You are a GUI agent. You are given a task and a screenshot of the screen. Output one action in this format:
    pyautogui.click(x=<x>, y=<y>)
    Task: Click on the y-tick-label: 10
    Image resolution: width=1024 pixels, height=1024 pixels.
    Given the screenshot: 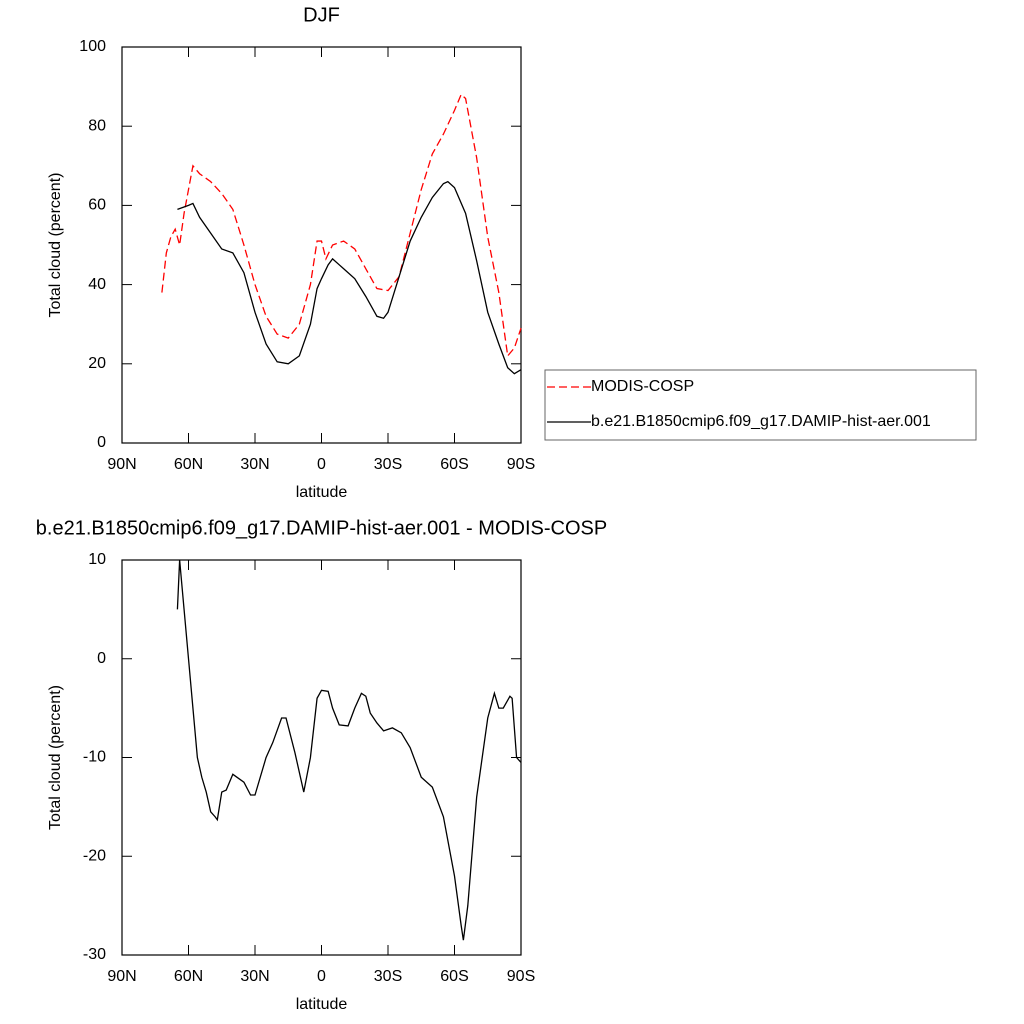 What is the action you would take?
    pyautogui.click(x=97, y=559)
    